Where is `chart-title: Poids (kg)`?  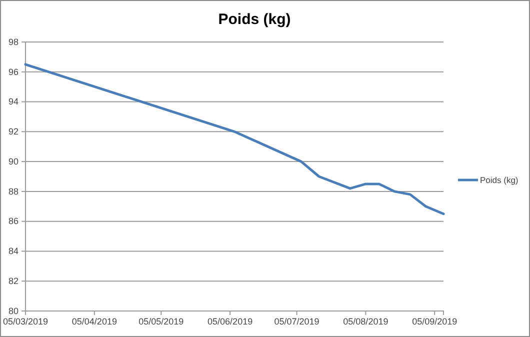 chart-title: Poids (kg) is located at coordinates (254, 19).